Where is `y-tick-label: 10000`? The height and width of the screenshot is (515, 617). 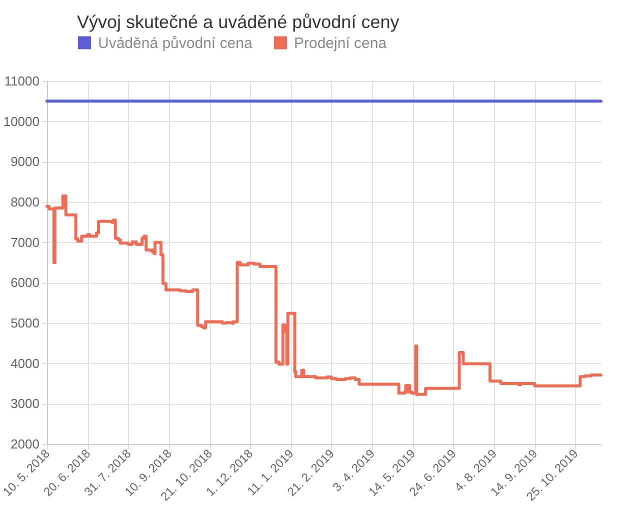 y-tick-label: 10000 is located at coordinates (21, 121).